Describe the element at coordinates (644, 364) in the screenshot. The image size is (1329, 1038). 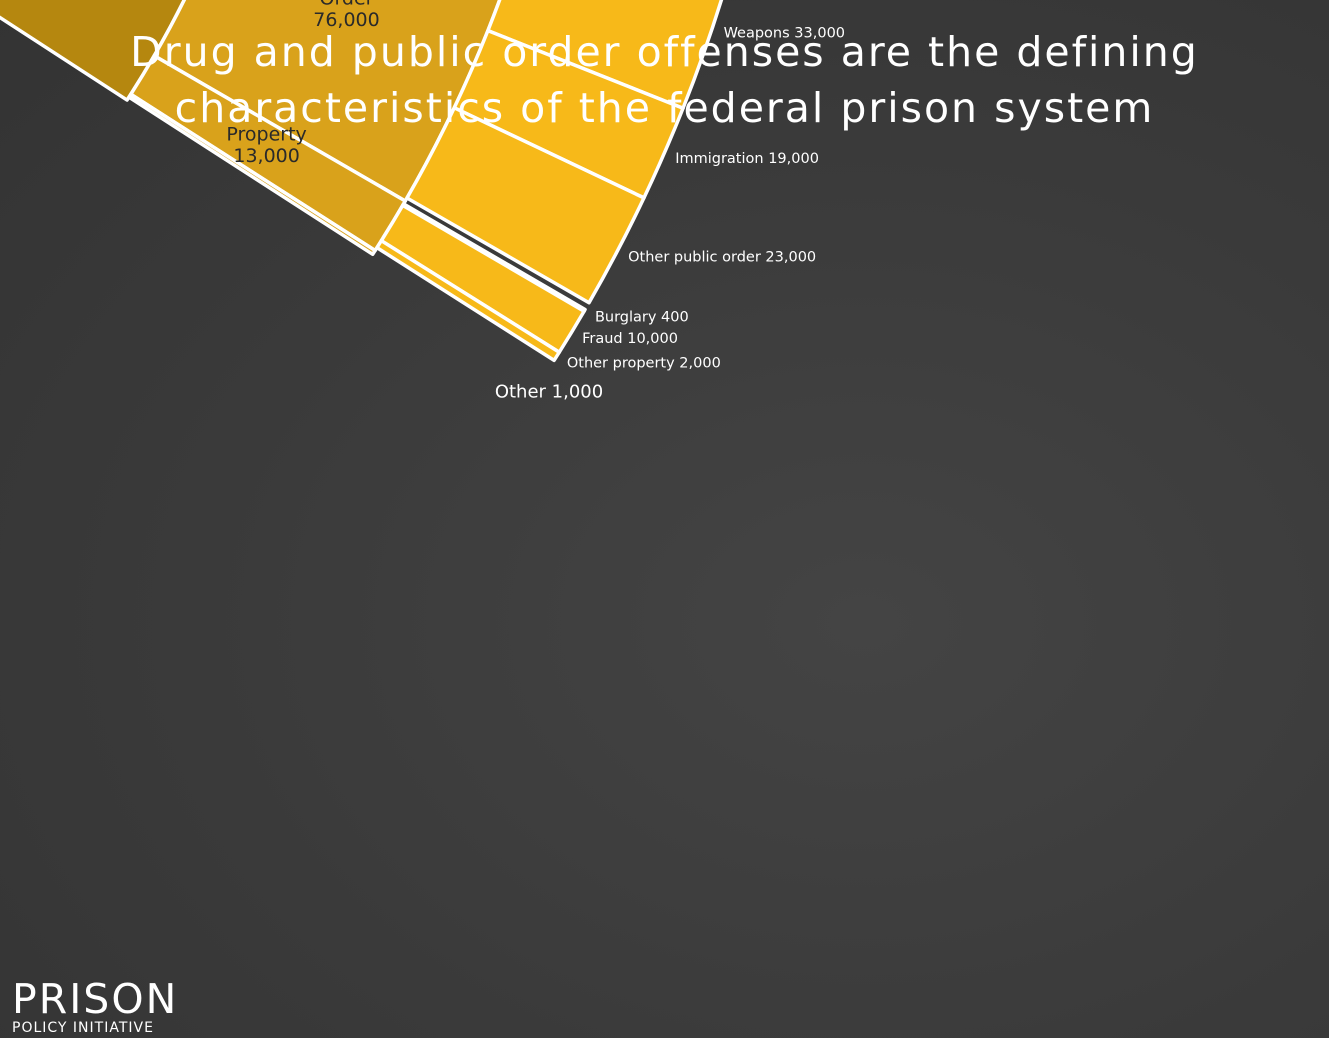
I see `label-other-property: Other property 2,000` at that location.